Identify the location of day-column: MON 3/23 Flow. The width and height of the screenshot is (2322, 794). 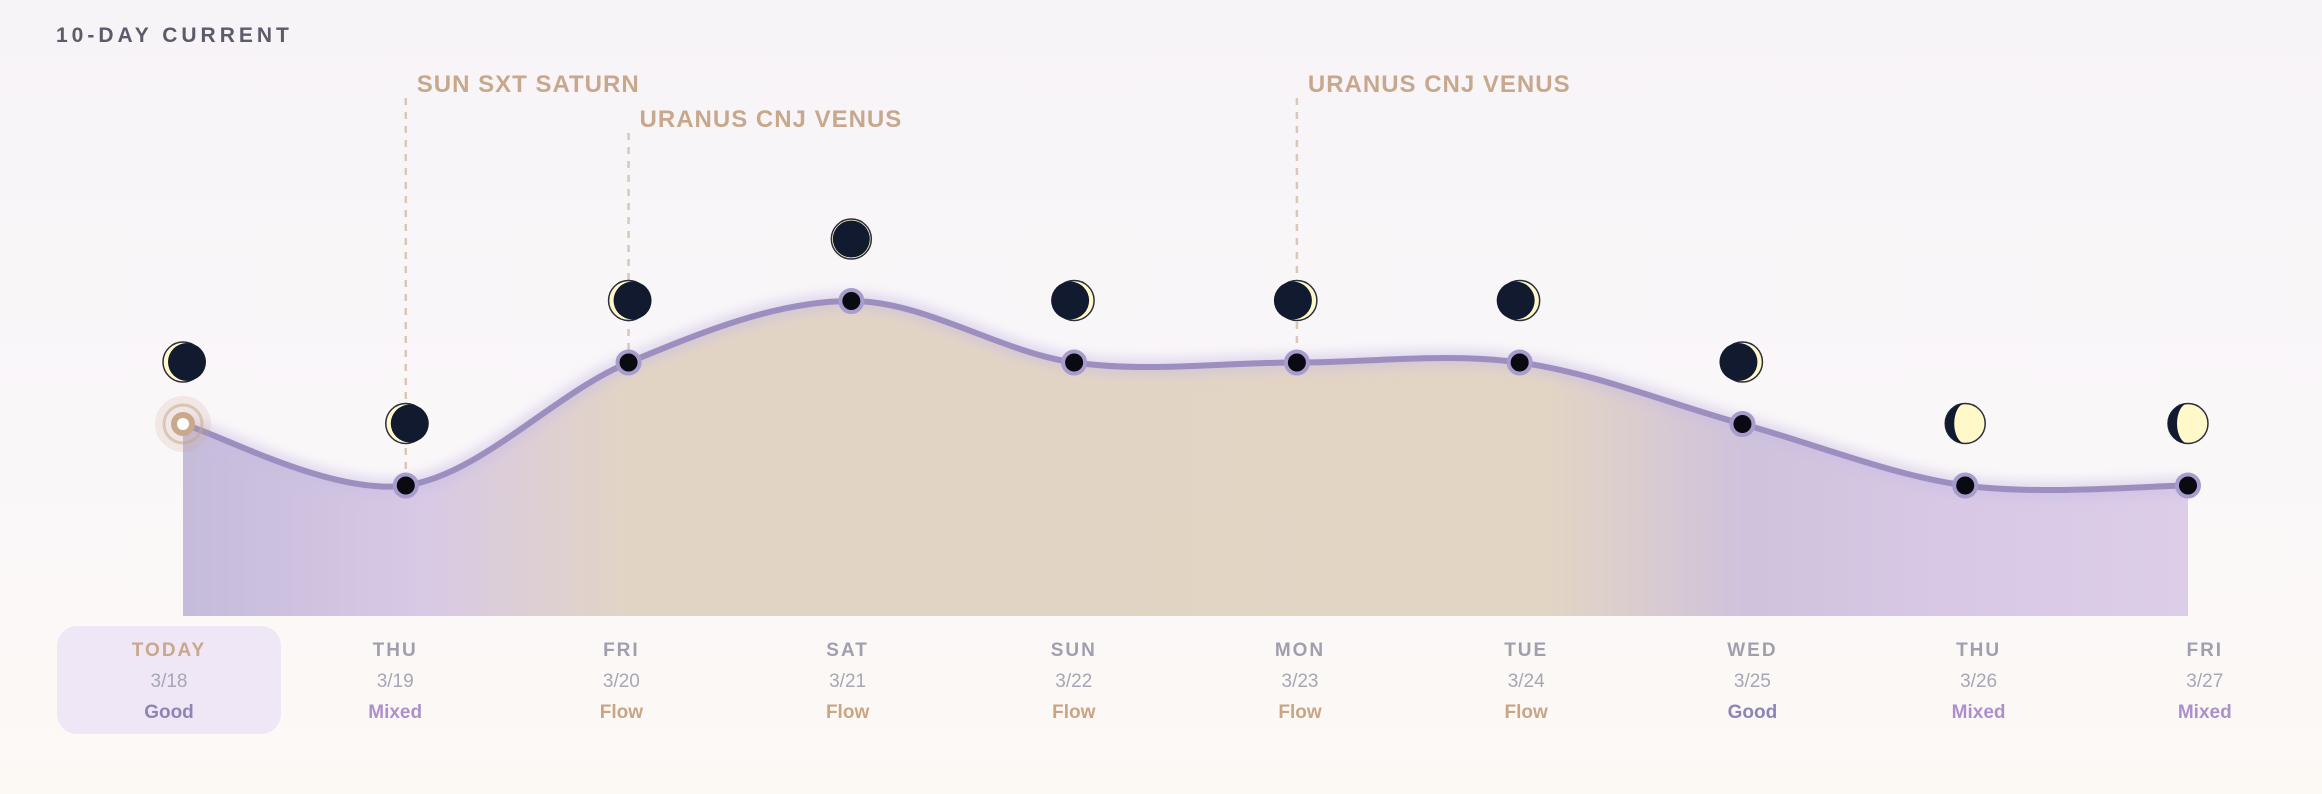
(1300, 680).